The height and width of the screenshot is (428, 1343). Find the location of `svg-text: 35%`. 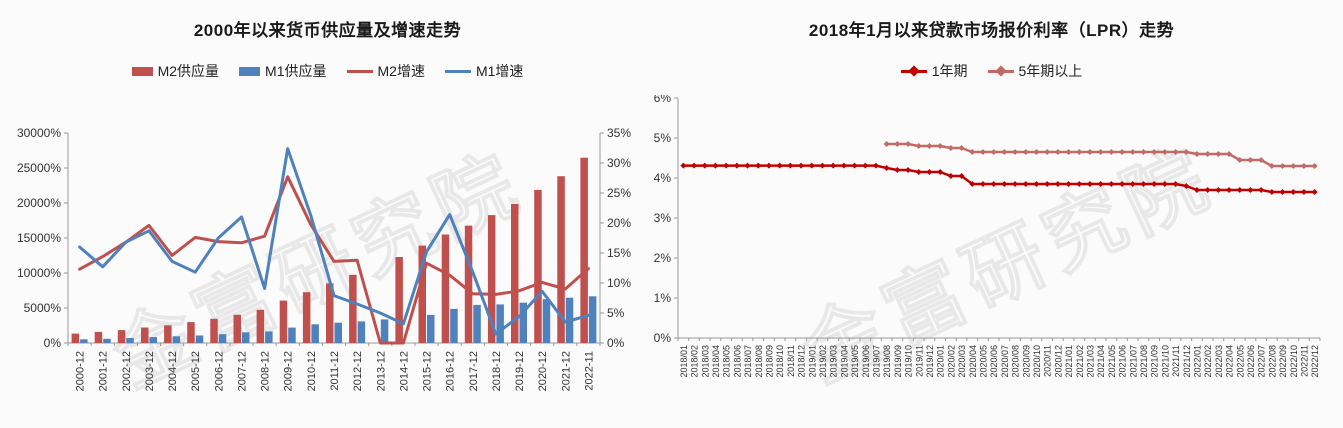

svg-text: 35% is located at coordinates (619, 133).